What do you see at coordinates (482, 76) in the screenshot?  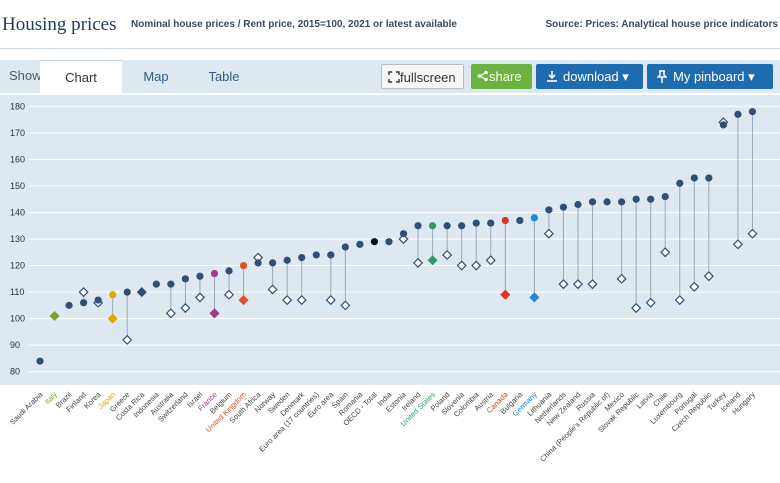 I see `share-icon` at bounding box center [482, 76].